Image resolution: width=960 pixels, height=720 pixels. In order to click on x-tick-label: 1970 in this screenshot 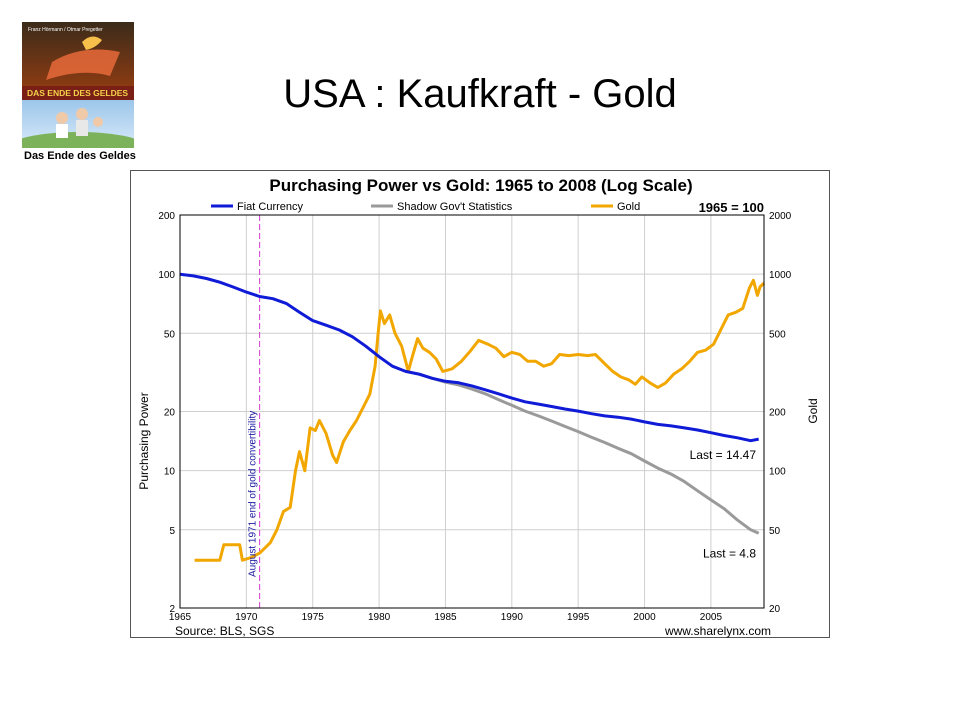, I will do `click(246, 617)`.